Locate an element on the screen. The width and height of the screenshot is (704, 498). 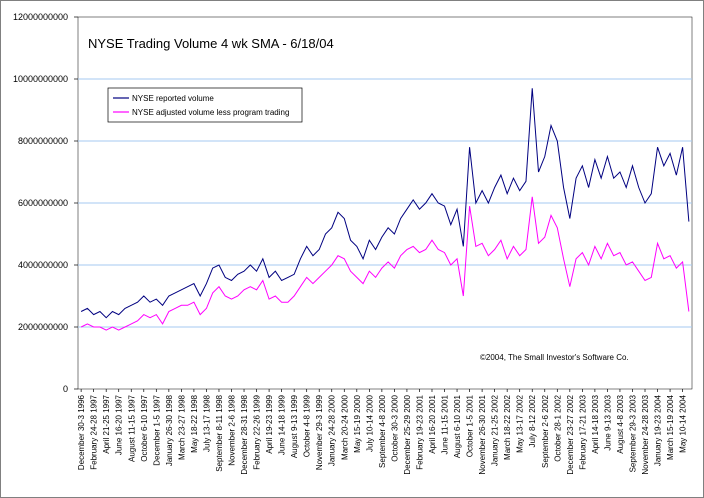
x-tick-label: December 25-29 2000 is located at coordinates (407, 434).